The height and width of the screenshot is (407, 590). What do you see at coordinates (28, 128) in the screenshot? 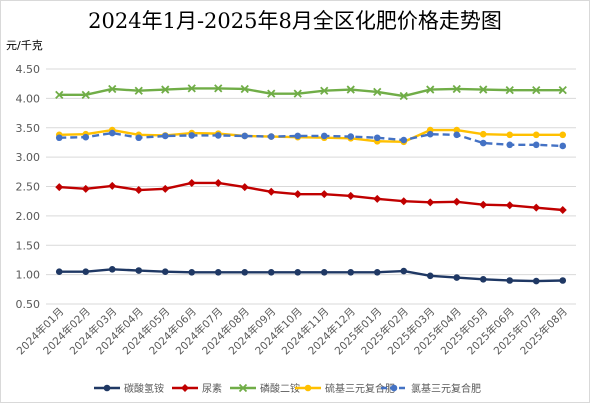
I see `y-tick-label: 3.50` at bounding box center [28, 128].